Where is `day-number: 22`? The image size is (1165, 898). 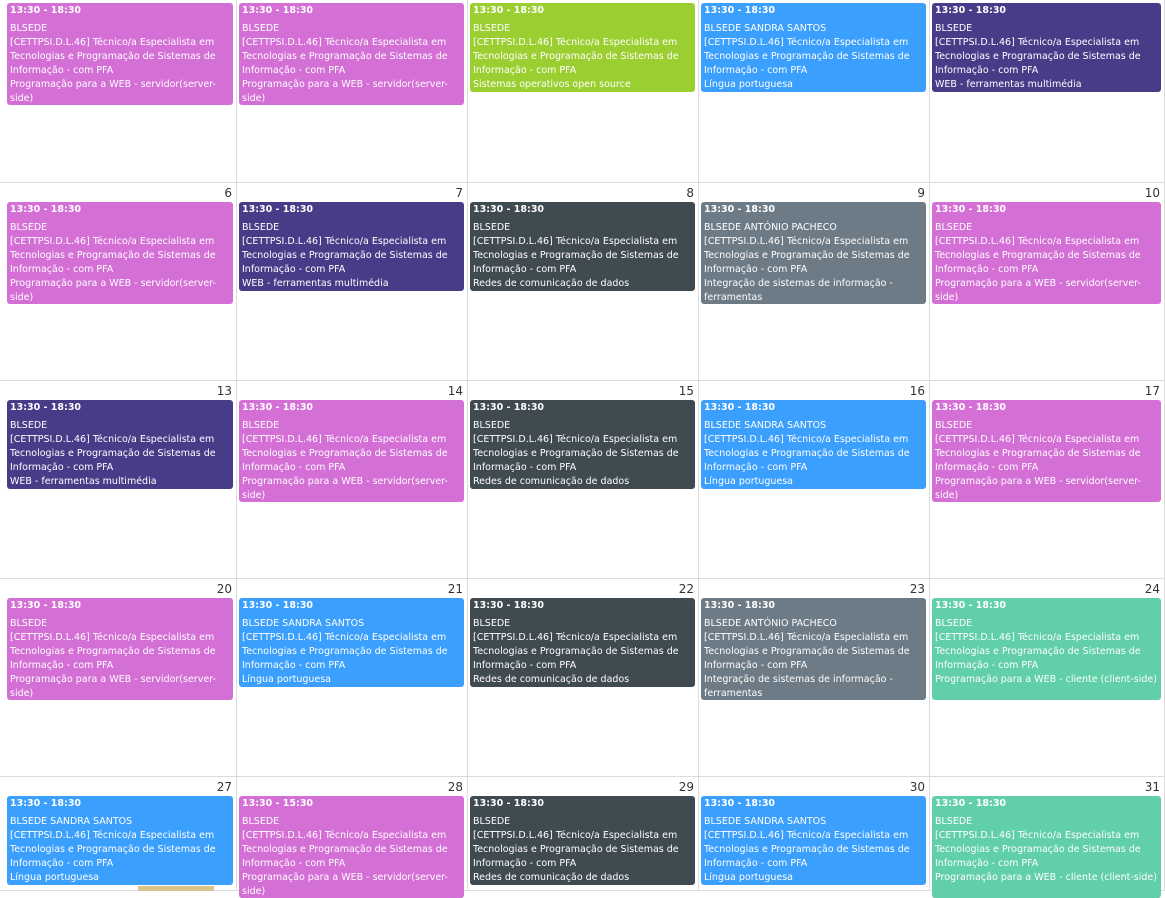 day-number: 22 is located at coordinates (686, 589).